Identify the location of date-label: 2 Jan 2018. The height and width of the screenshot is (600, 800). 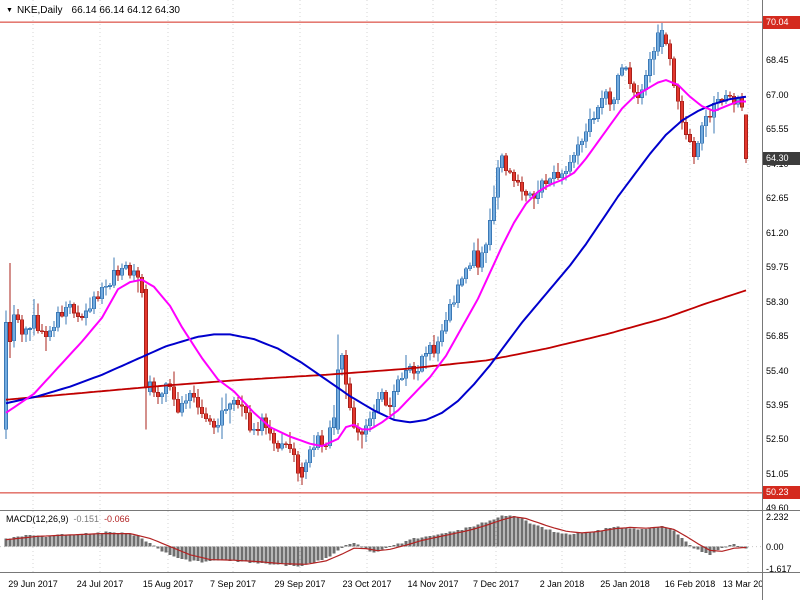
(562, 584).